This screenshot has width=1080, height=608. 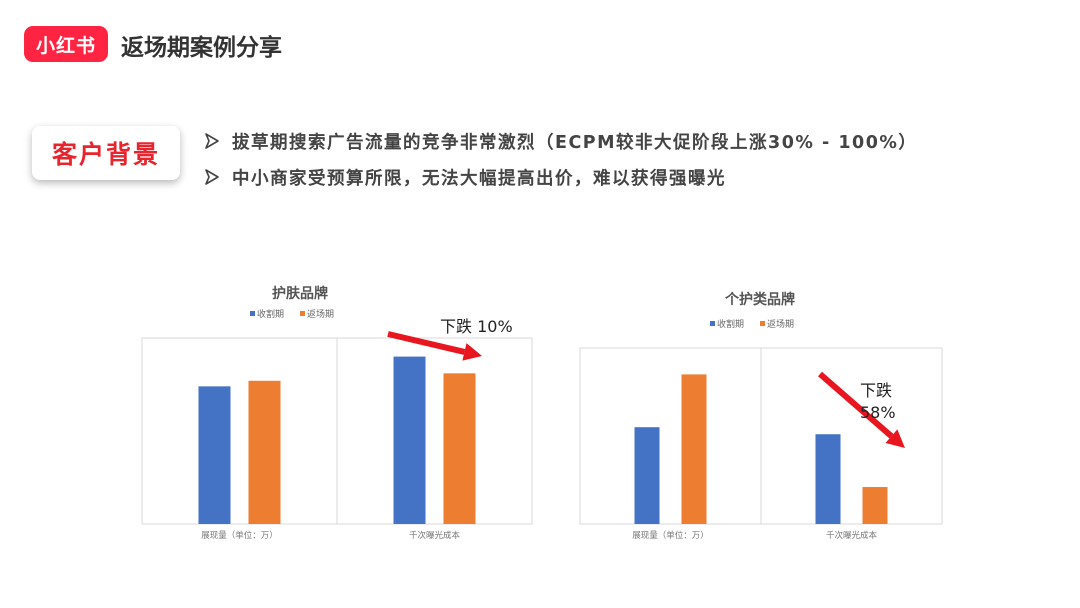 I want to click on customer-background-badge: 客户背景, so click(x=106, y=153).